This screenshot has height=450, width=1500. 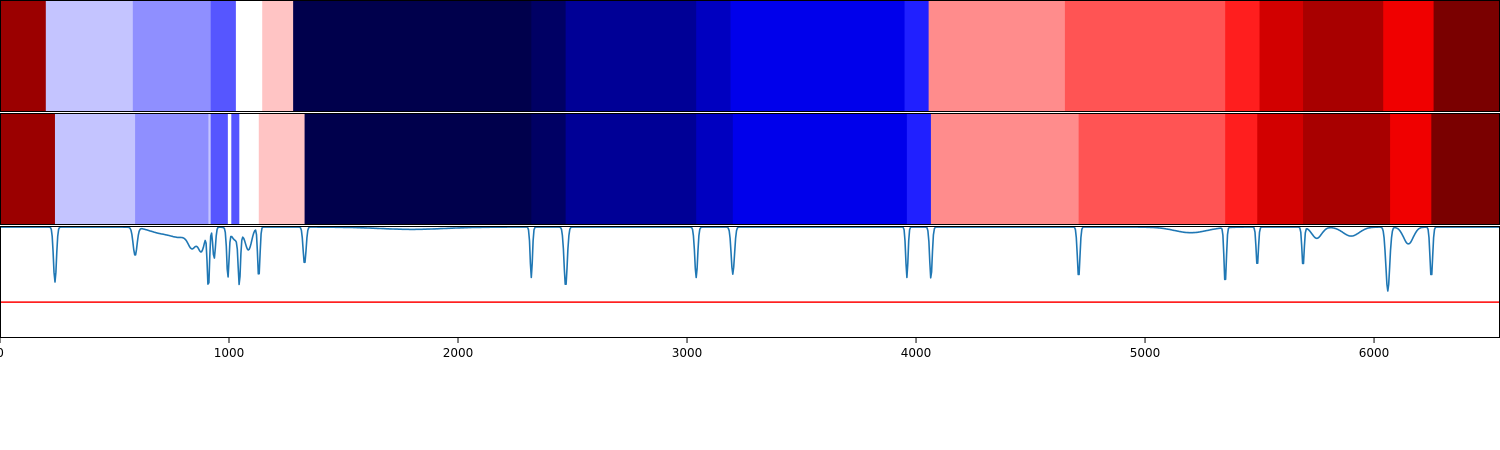 I want to click on x-tick-label: 6000, so click(x=1374, y=353).